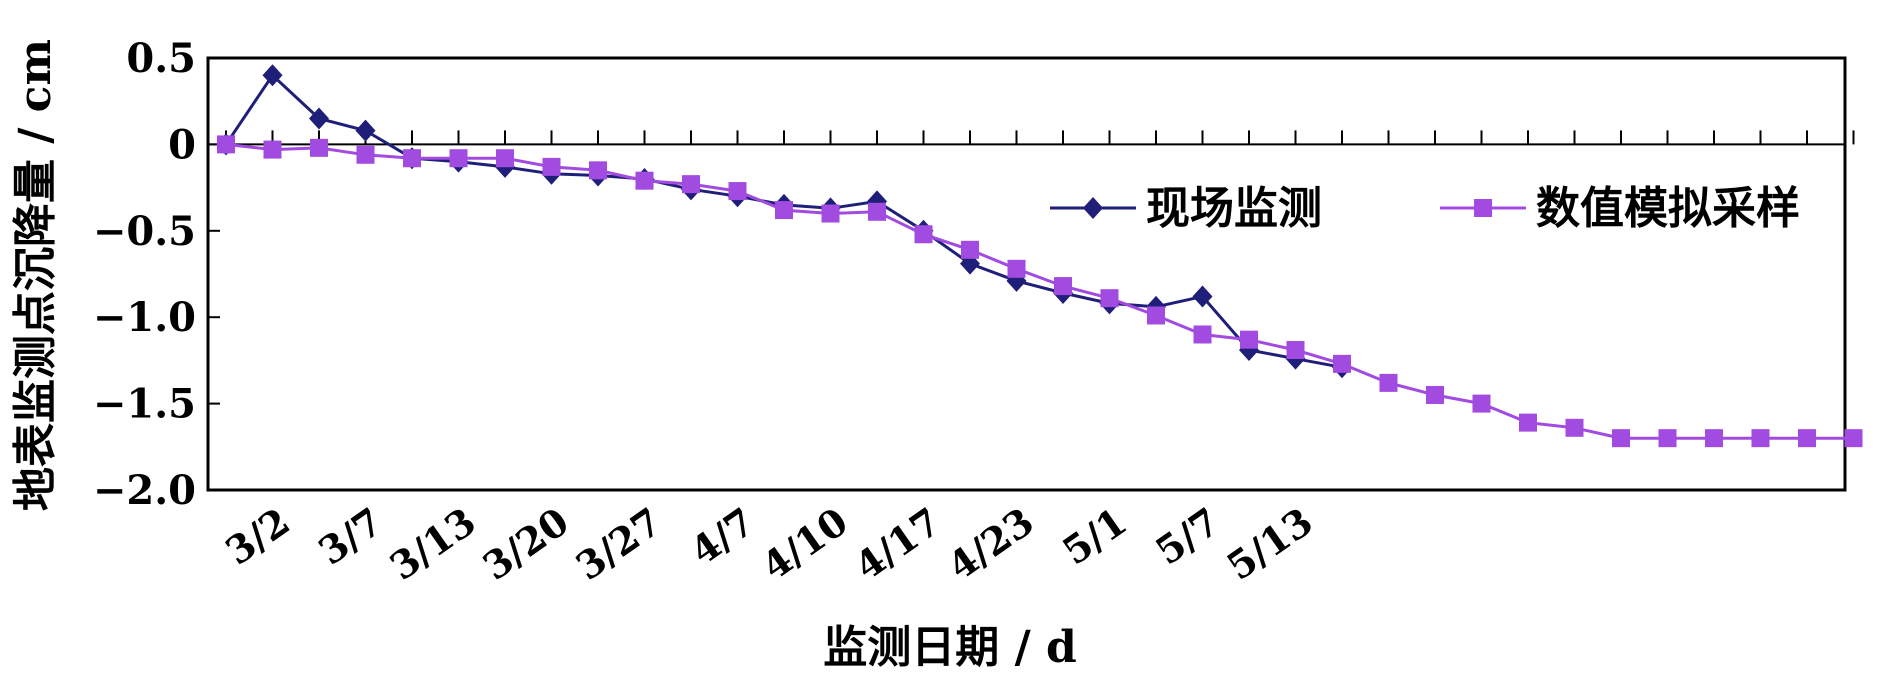 Image resolution: width=1885 pixels, height=676 pixels. Describe the element at coordinates (1425, 208) in the screenshot. I see `legend: 现场监测 数值模拟采样` at that location.